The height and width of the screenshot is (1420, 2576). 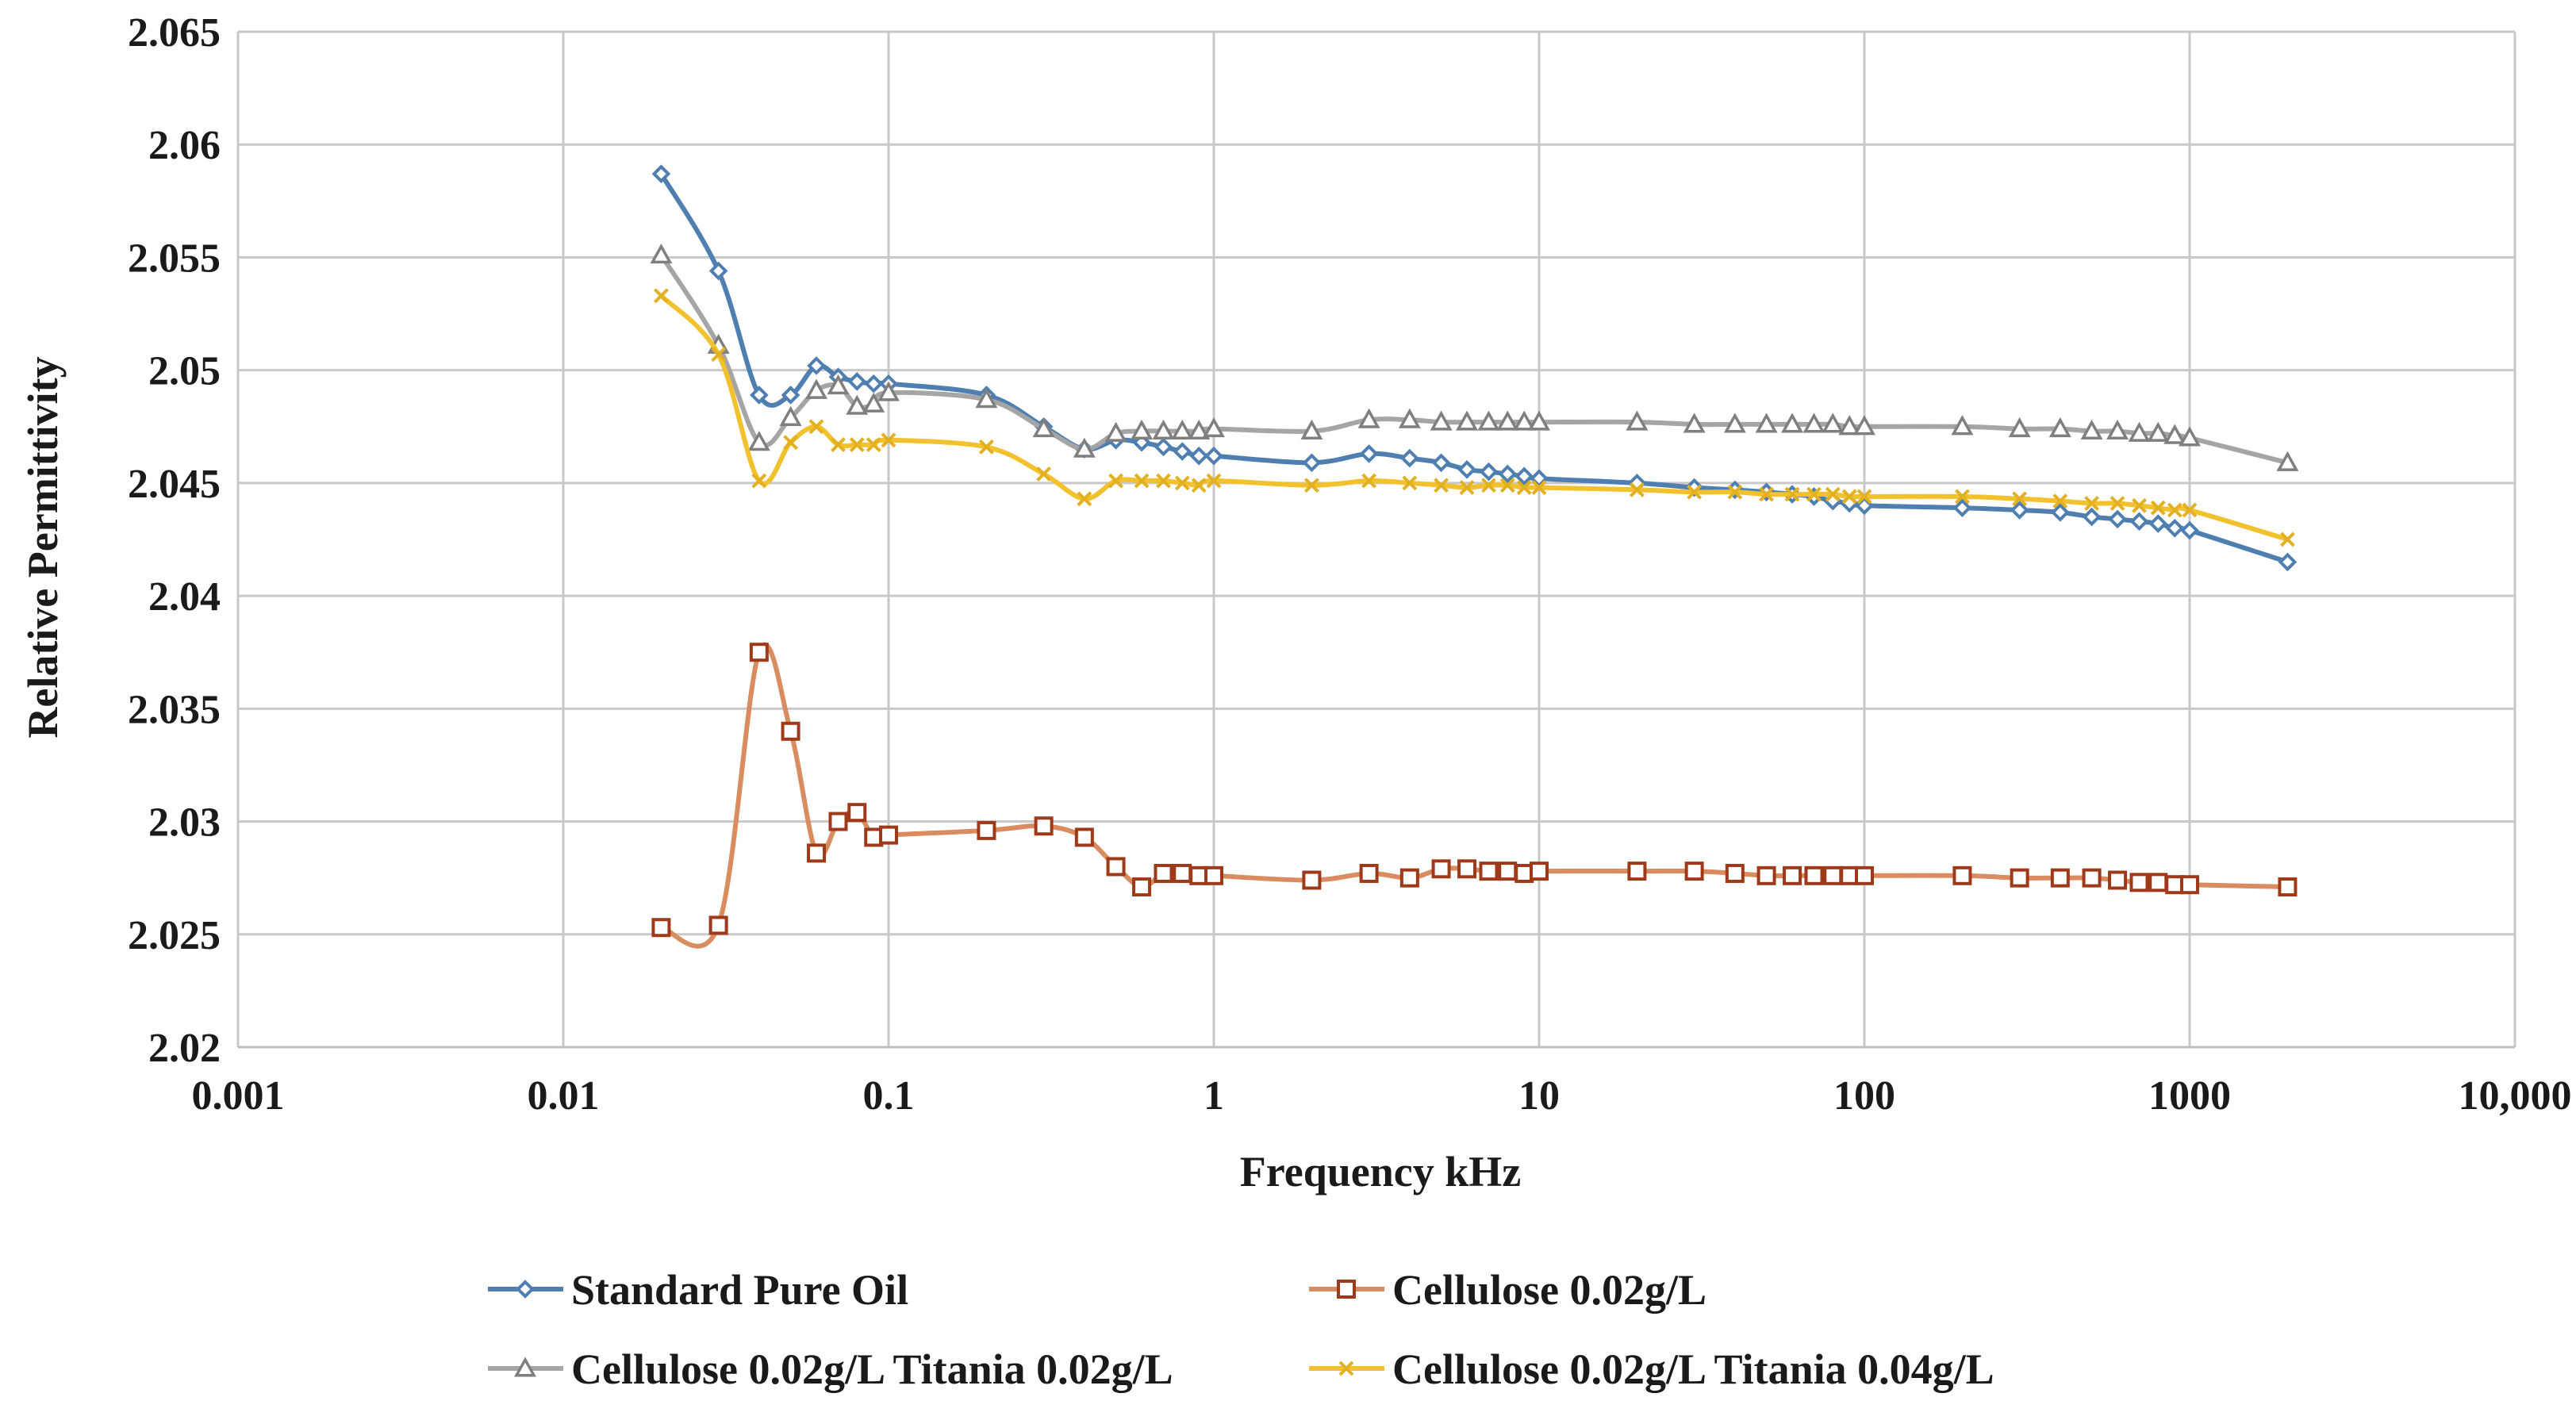 What do you see at coordinates (174, 259) in the screenshot?
I see `y-tick-label: 2.055` at bounding box center [174, 259].